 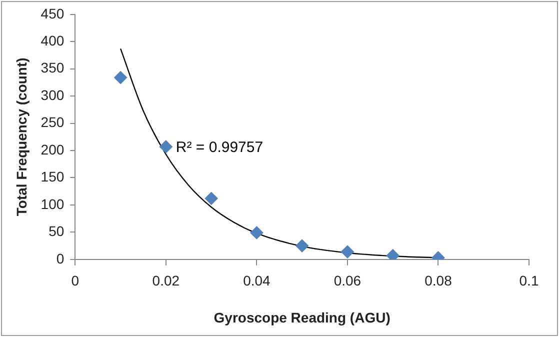 I want to click on y-axis-title: Total Frequency (count), so click(x=21, y=137).